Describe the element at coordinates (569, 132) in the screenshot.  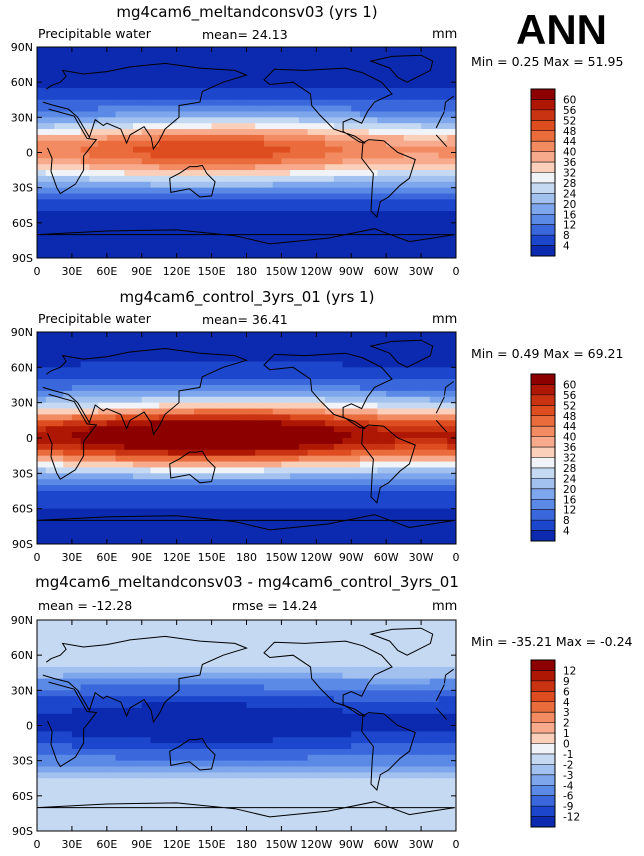
I see `colorbar-label: 48` at that location.